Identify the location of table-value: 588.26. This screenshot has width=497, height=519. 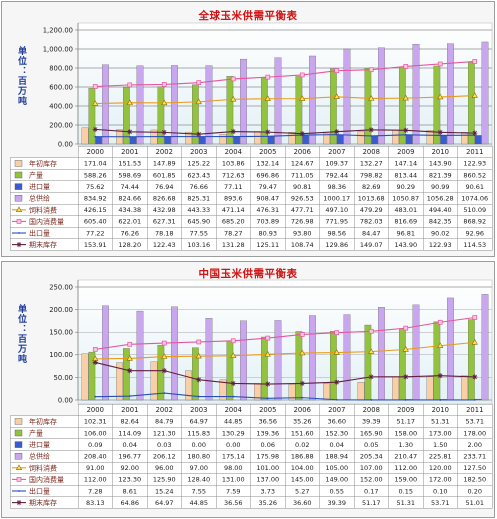
(95, 175).